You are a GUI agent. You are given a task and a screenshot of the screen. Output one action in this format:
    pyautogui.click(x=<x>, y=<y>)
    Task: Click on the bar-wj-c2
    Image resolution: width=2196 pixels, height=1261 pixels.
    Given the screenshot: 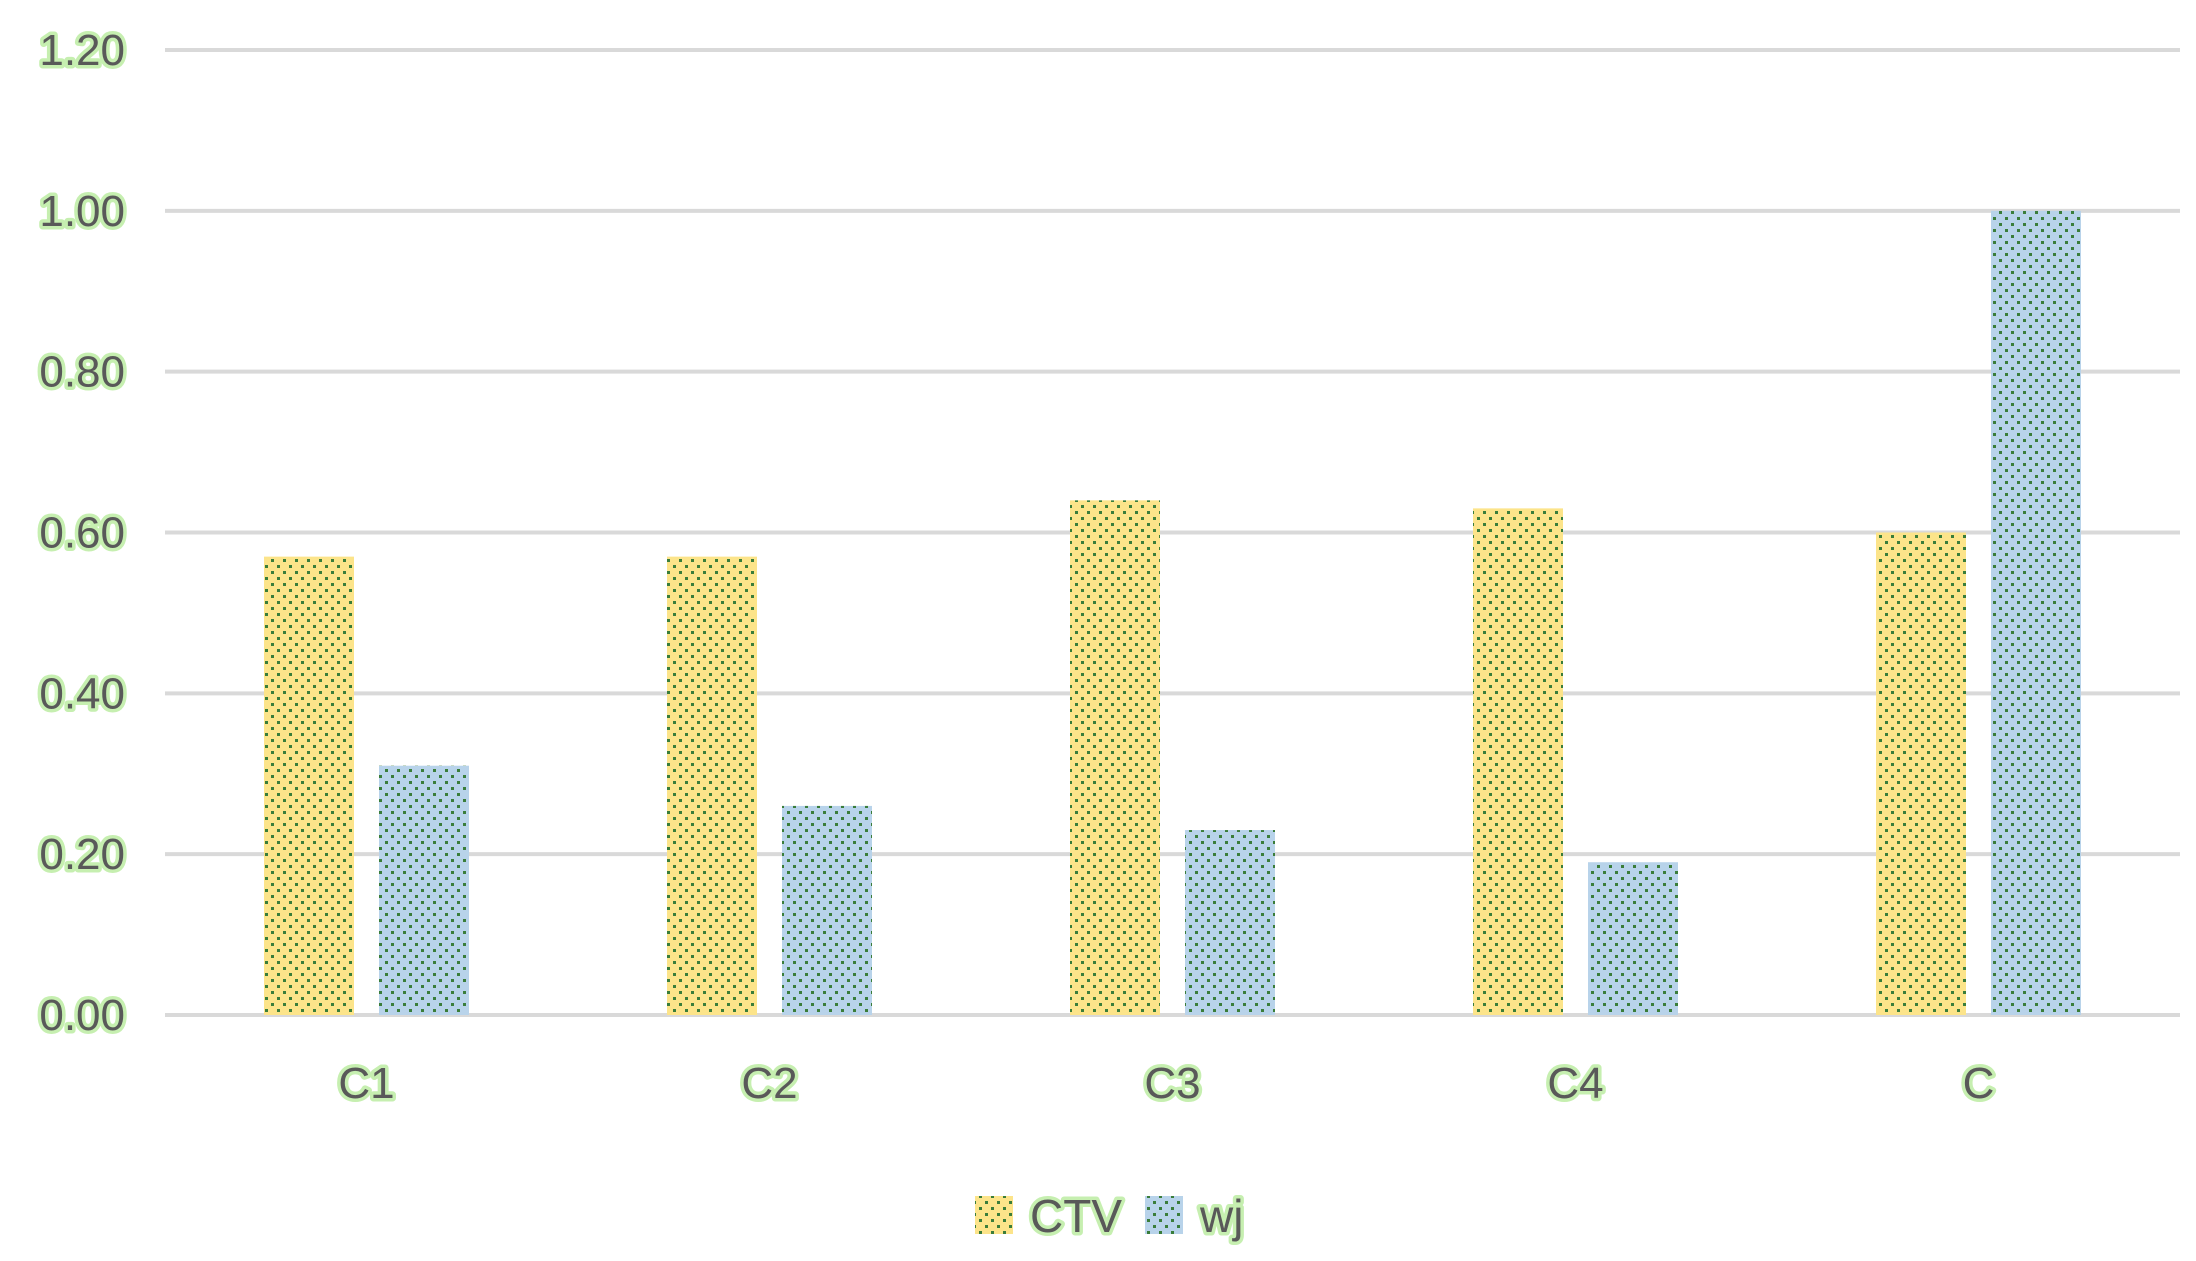 What is the action you would take?
    pyautogui.click(x=827, y=910)
    